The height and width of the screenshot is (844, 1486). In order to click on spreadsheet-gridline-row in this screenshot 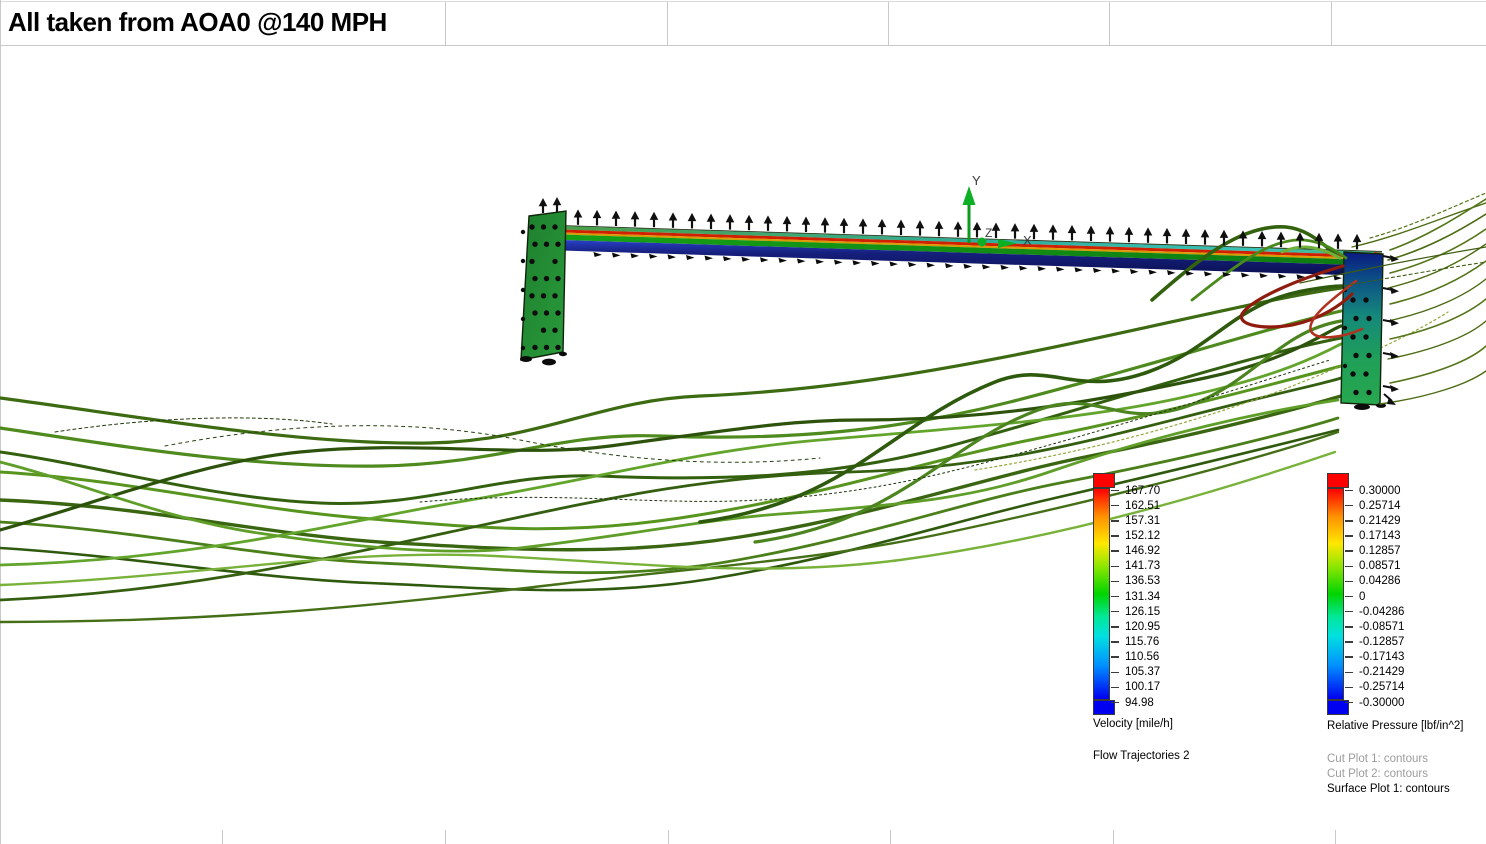, I will do `click(743, 45)`.